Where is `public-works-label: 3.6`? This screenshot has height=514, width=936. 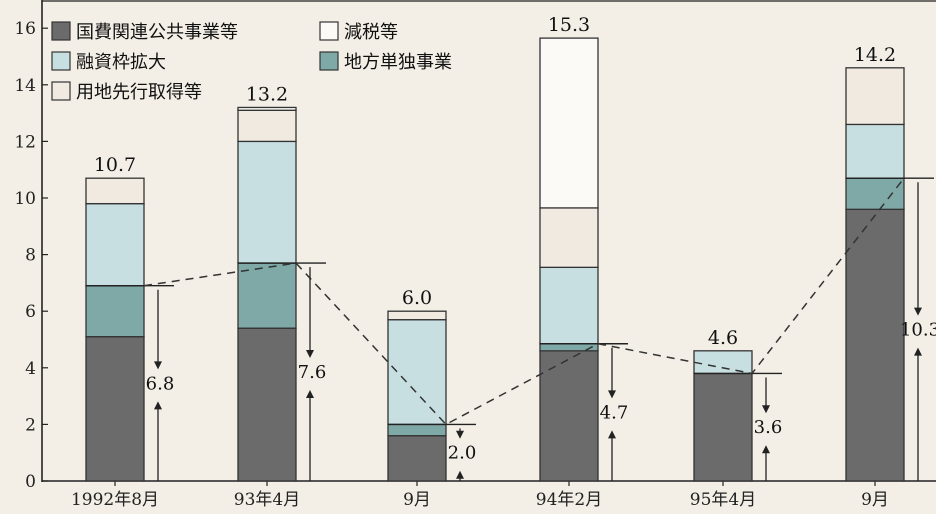 public-works-label: 3.6 is located at coordinates (768, 427).